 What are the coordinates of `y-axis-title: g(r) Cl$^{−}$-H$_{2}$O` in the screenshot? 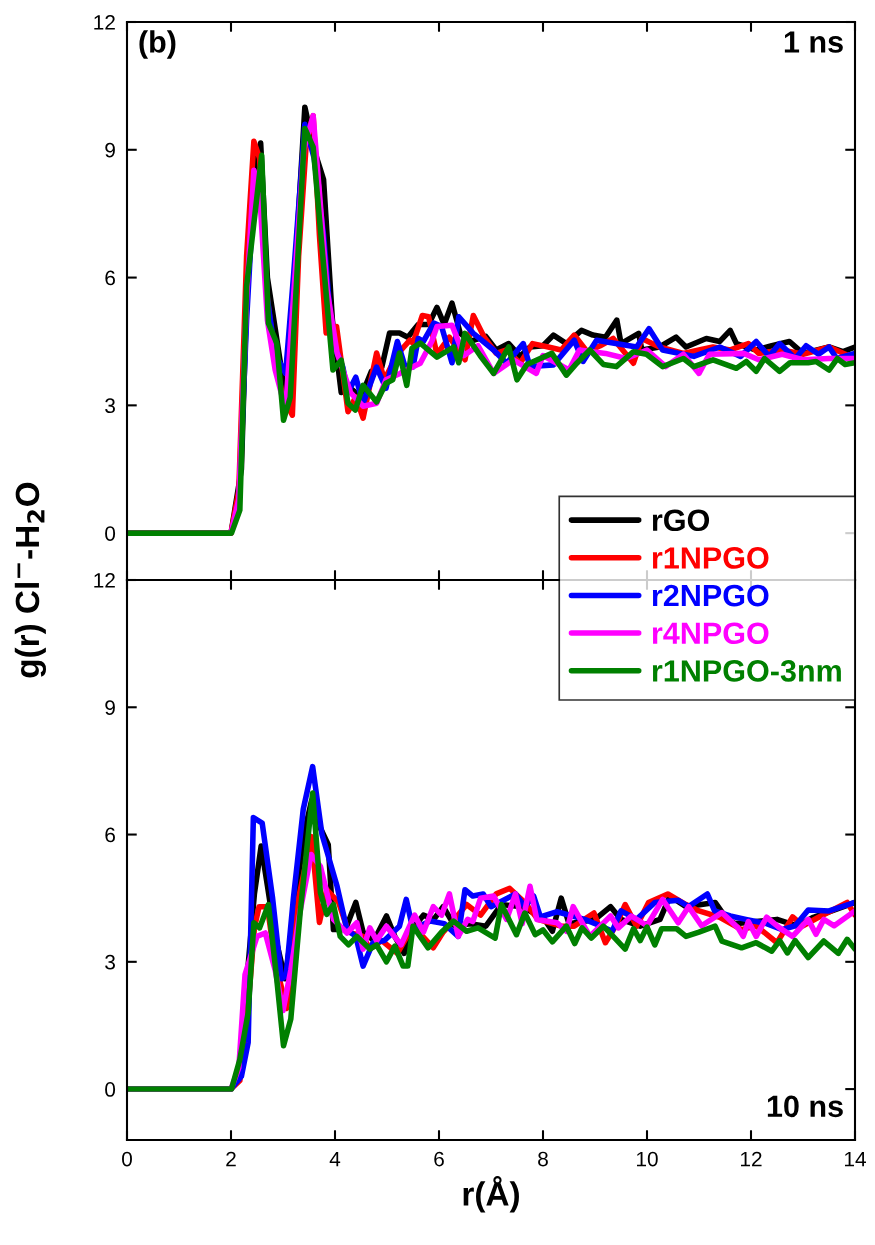 It's located at (30, 580).